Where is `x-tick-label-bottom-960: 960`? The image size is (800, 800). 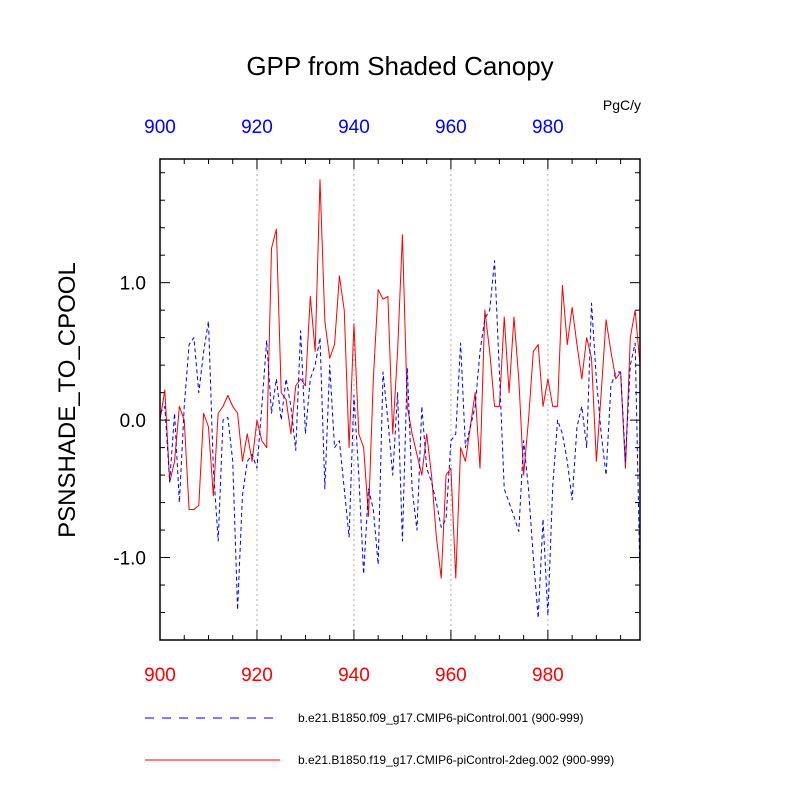
x-tick-label-bottom-960: 960 is located at coordinates (451, 675).